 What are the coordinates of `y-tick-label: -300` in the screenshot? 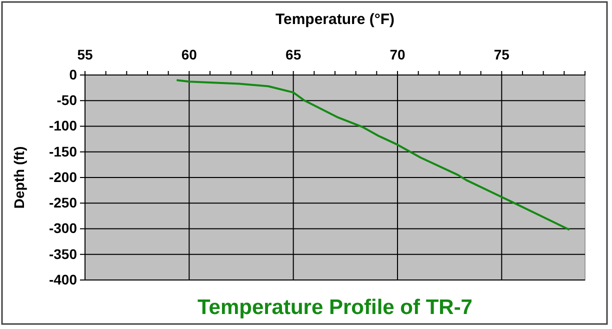 It's located at (63, 228).